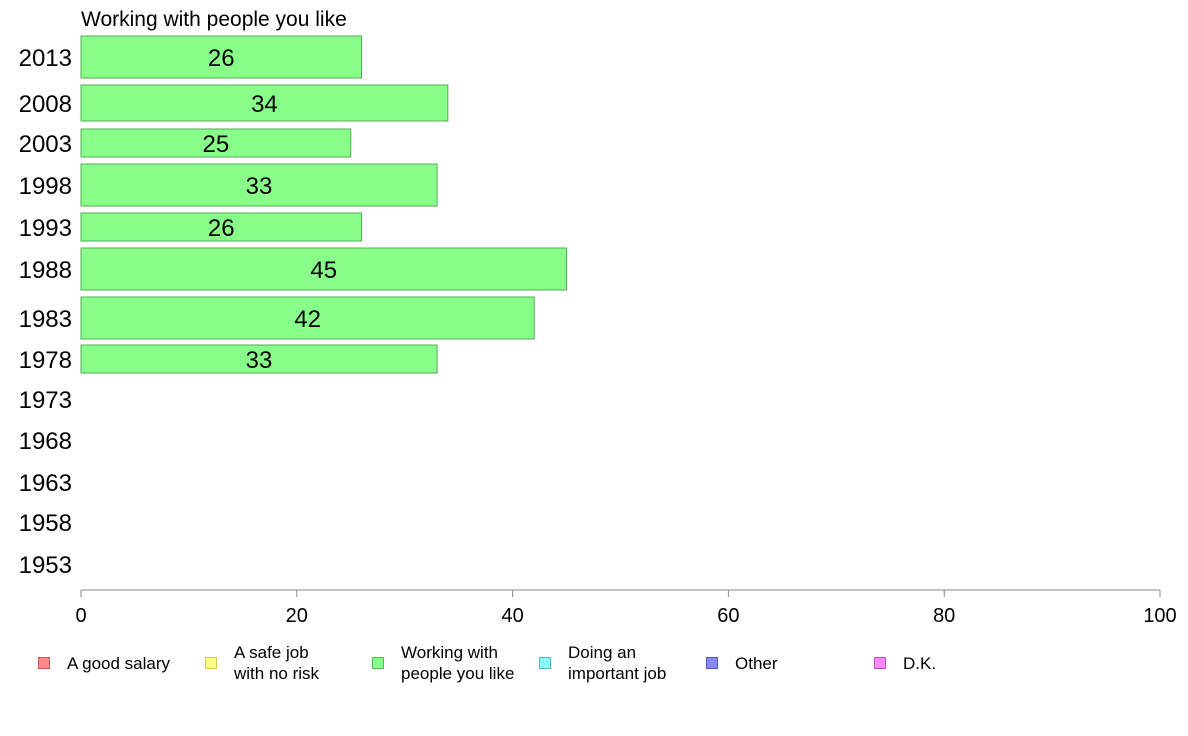 Image resolution: width=1188 pixels, height=736 pixels. I want to click on year-label-1993: 1993, so click(45, 228).